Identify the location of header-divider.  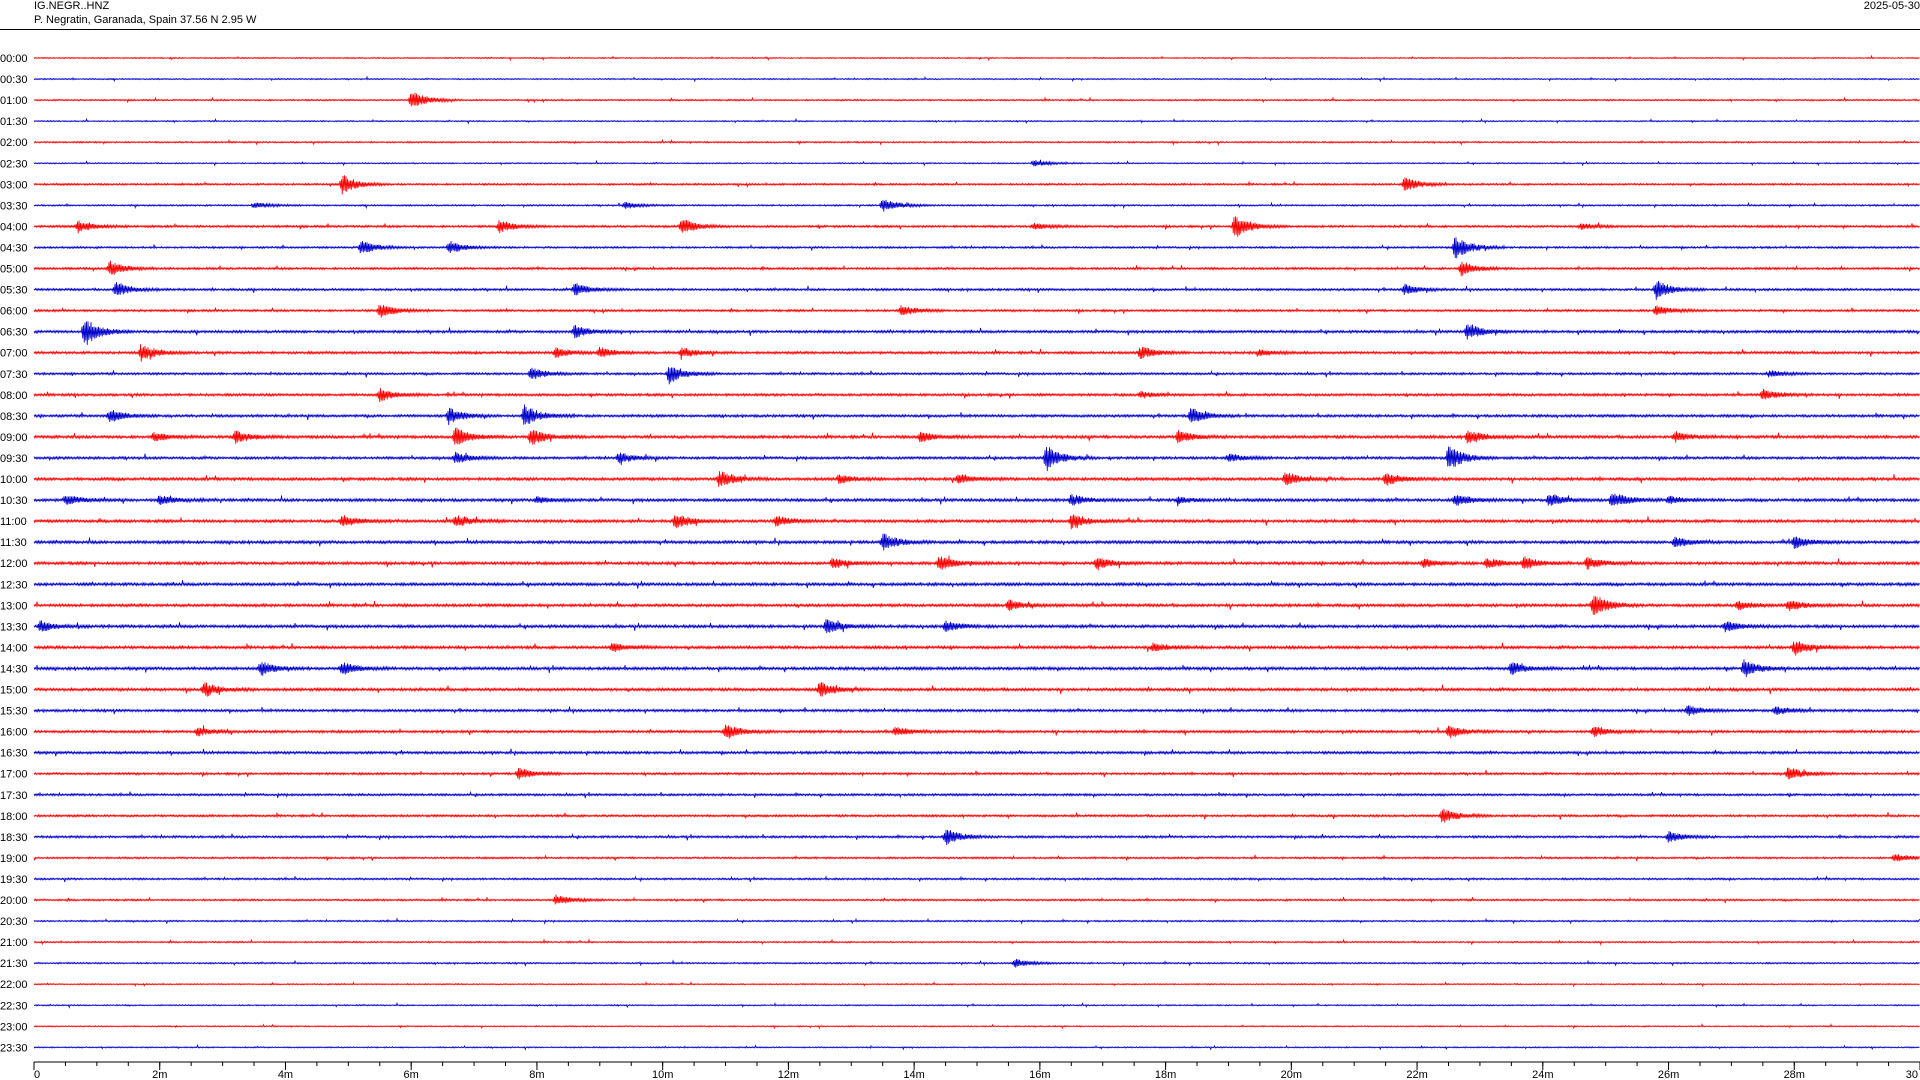
(960, 29).